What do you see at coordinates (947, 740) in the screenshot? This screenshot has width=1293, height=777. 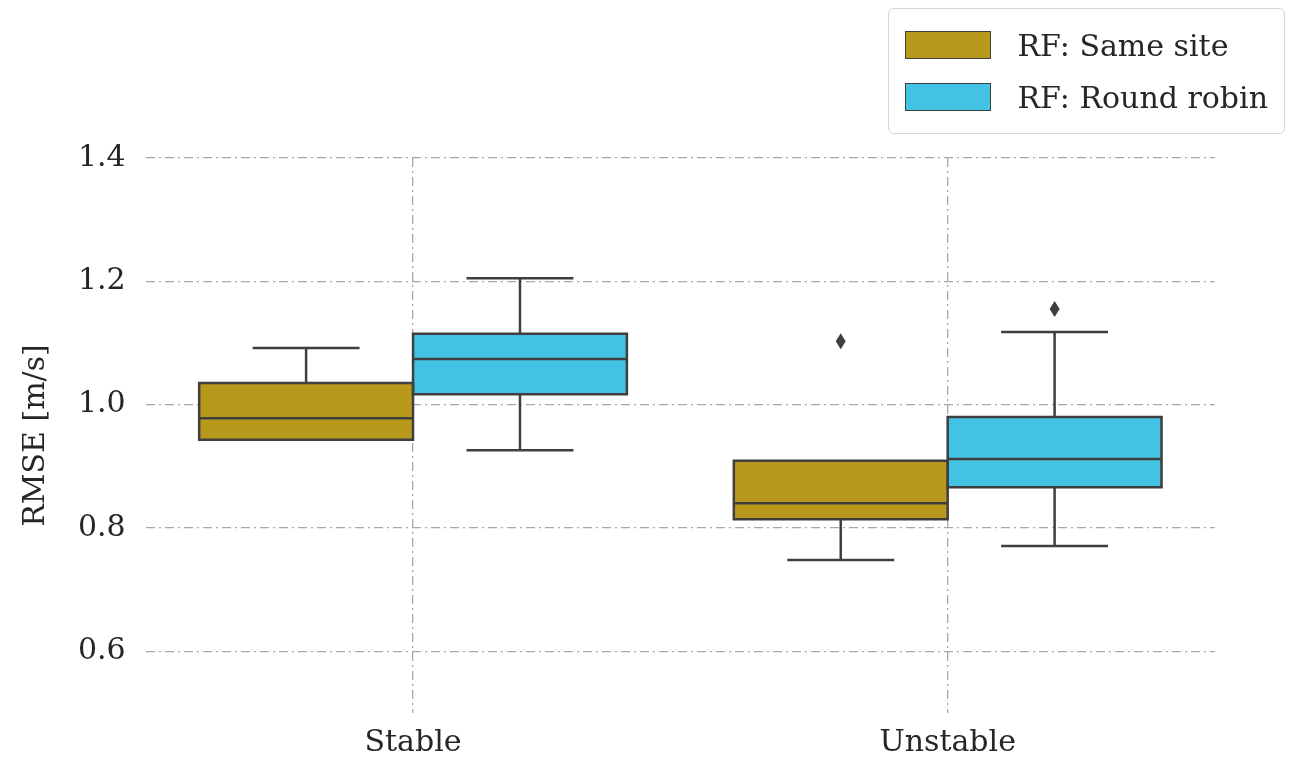 I see `x-tick-label: Unstable` at bounding box center [947, 740].